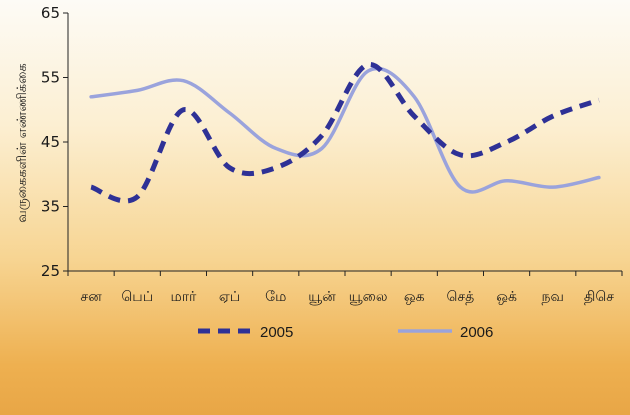 The width and height of the screenshot is (630, 415). What do you see at coordinates (368, 297) in the screenshot?
I see `x-tick-label: யூலை` at bounding box center [368, 297].